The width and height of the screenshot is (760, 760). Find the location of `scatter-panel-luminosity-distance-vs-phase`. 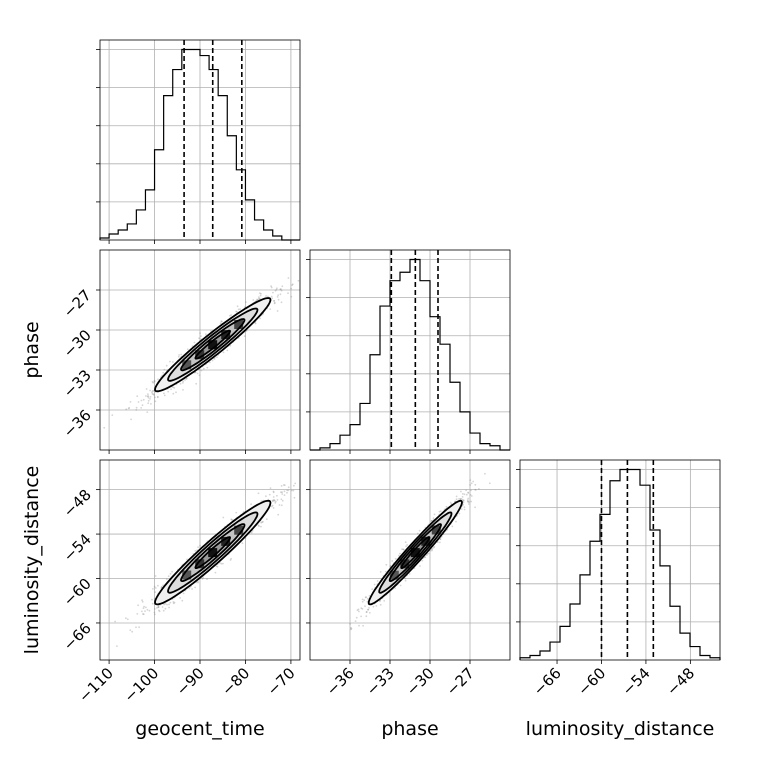

scatter-panel-luminosity-distance-vs-phase is located at coordinates (408, 561).